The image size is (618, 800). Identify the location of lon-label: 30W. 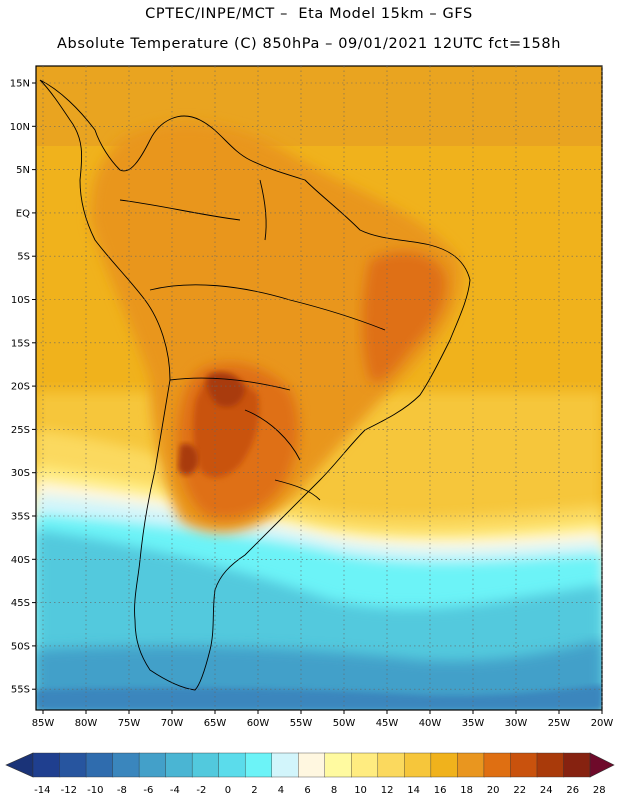
(516, 723).